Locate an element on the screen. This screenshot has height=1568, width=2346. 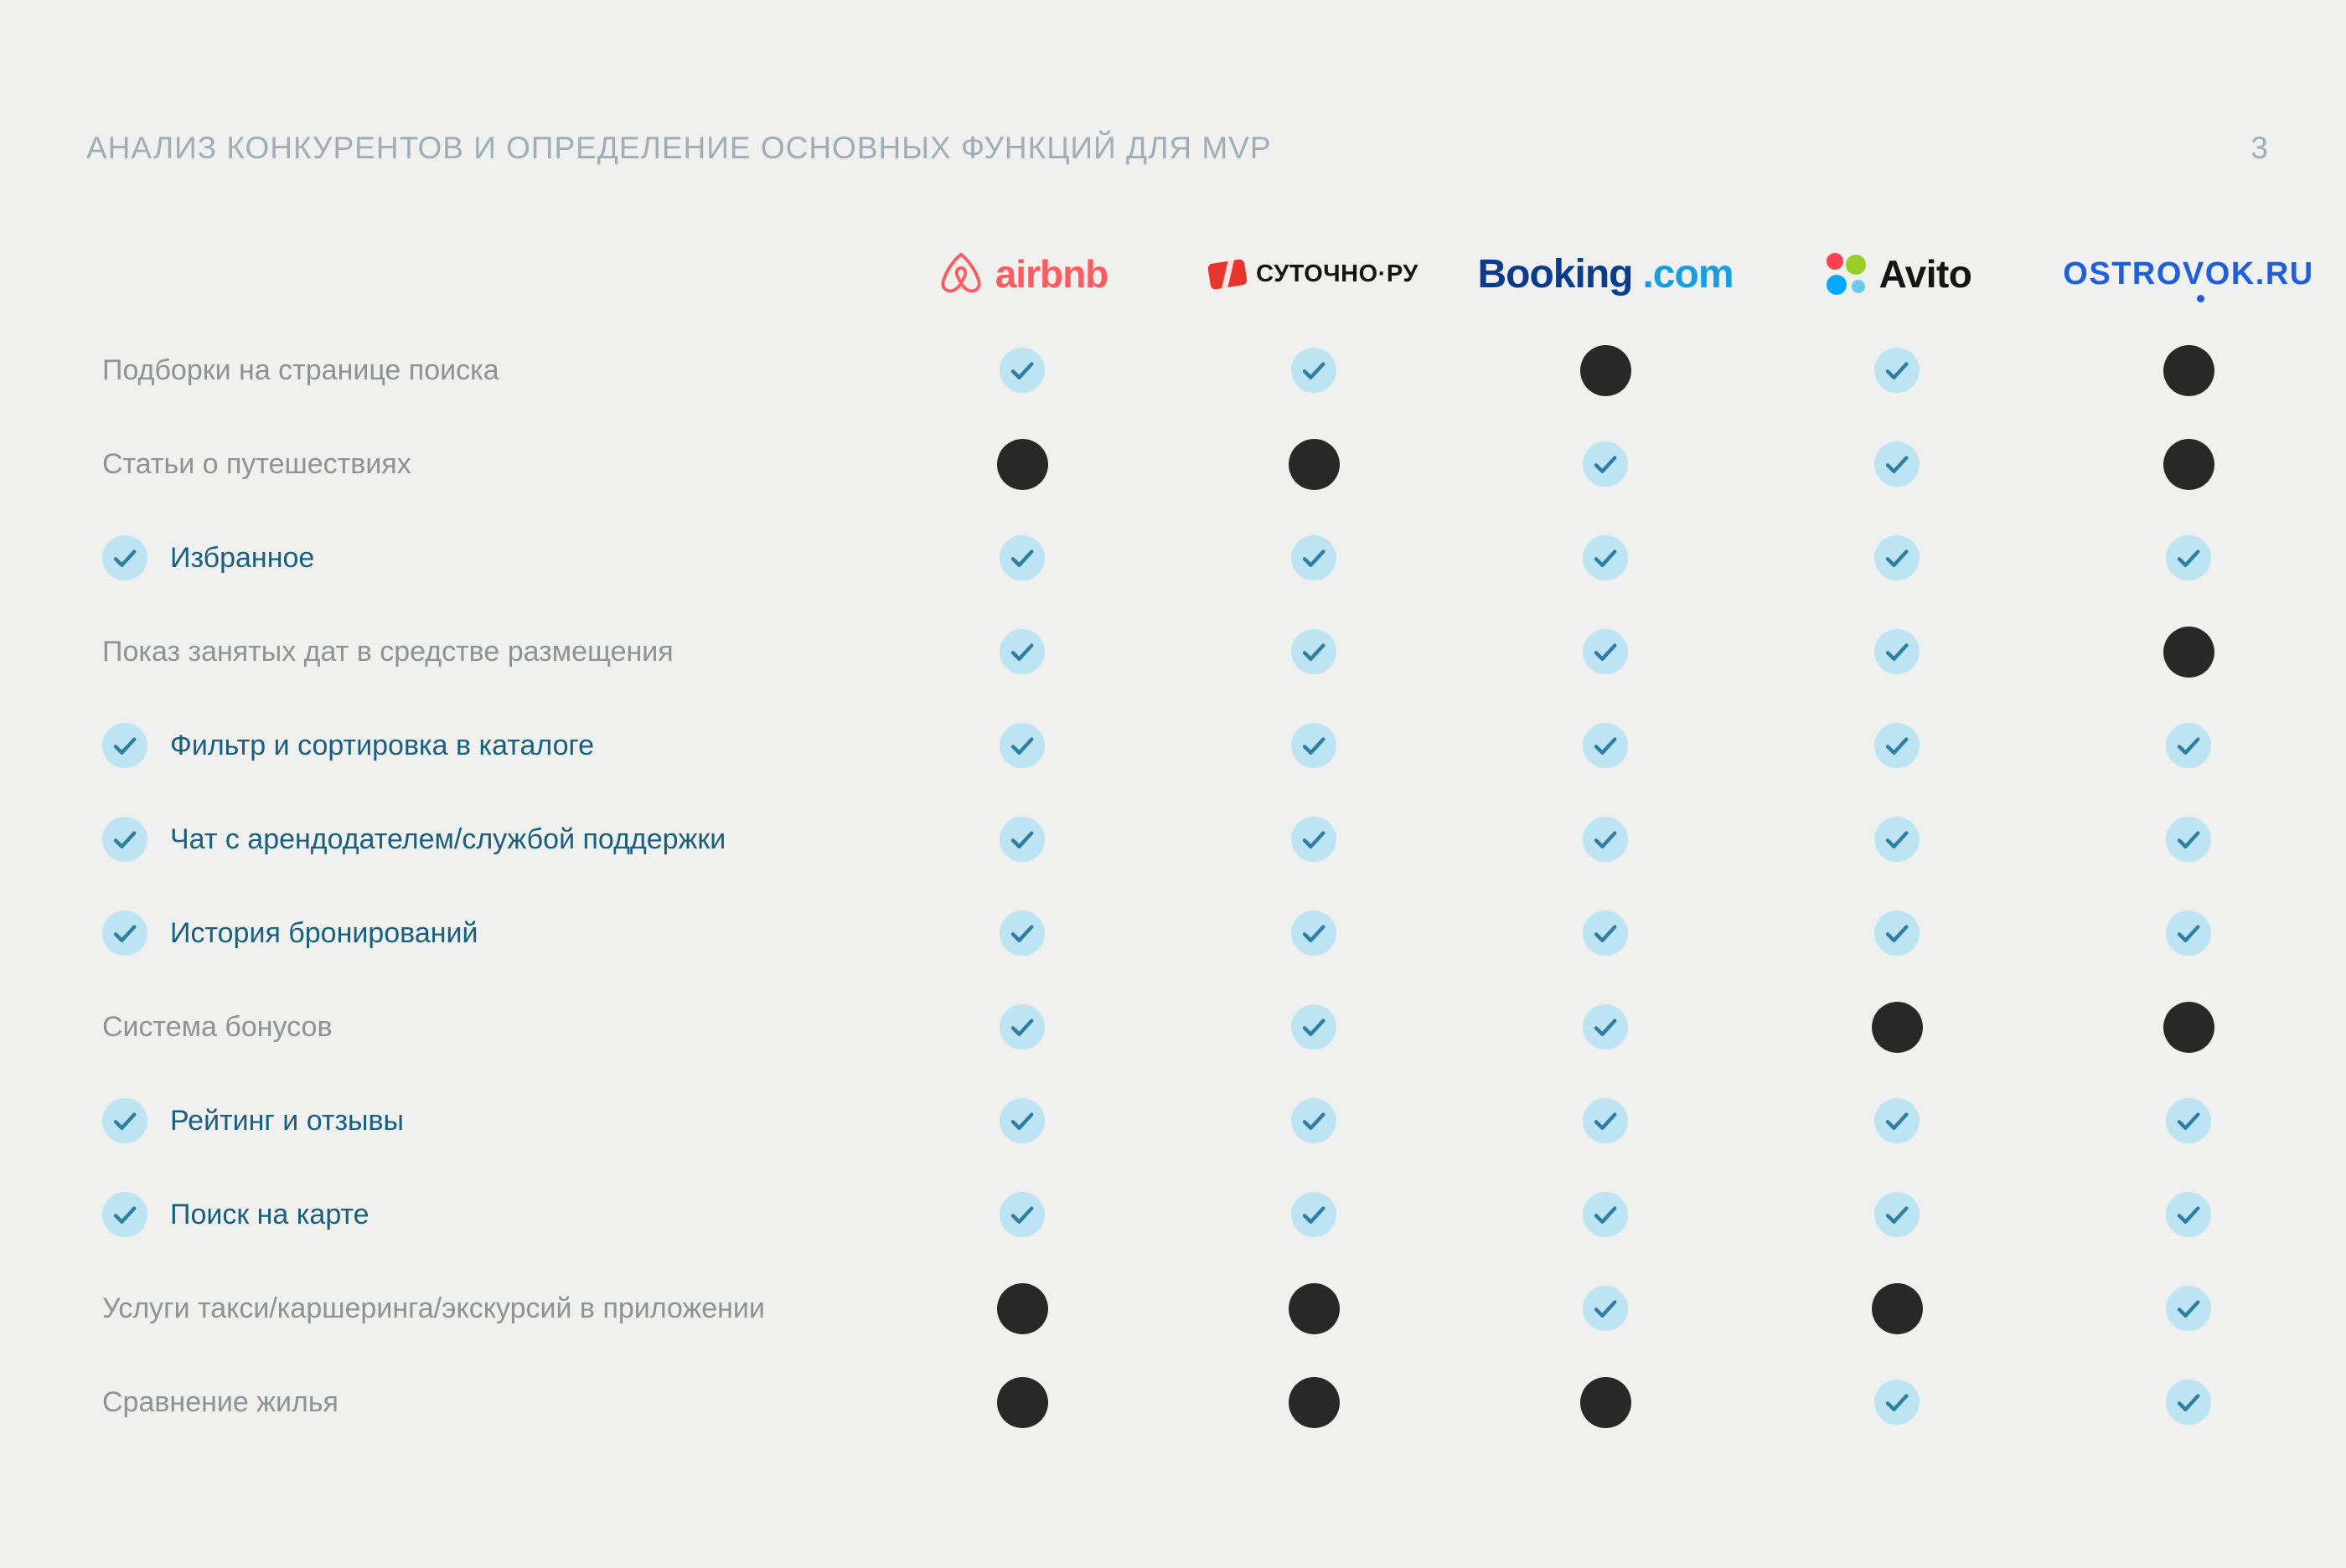
feature-row: Показ занятых дат в средстве размещения is located at coordinates (1209, 652).